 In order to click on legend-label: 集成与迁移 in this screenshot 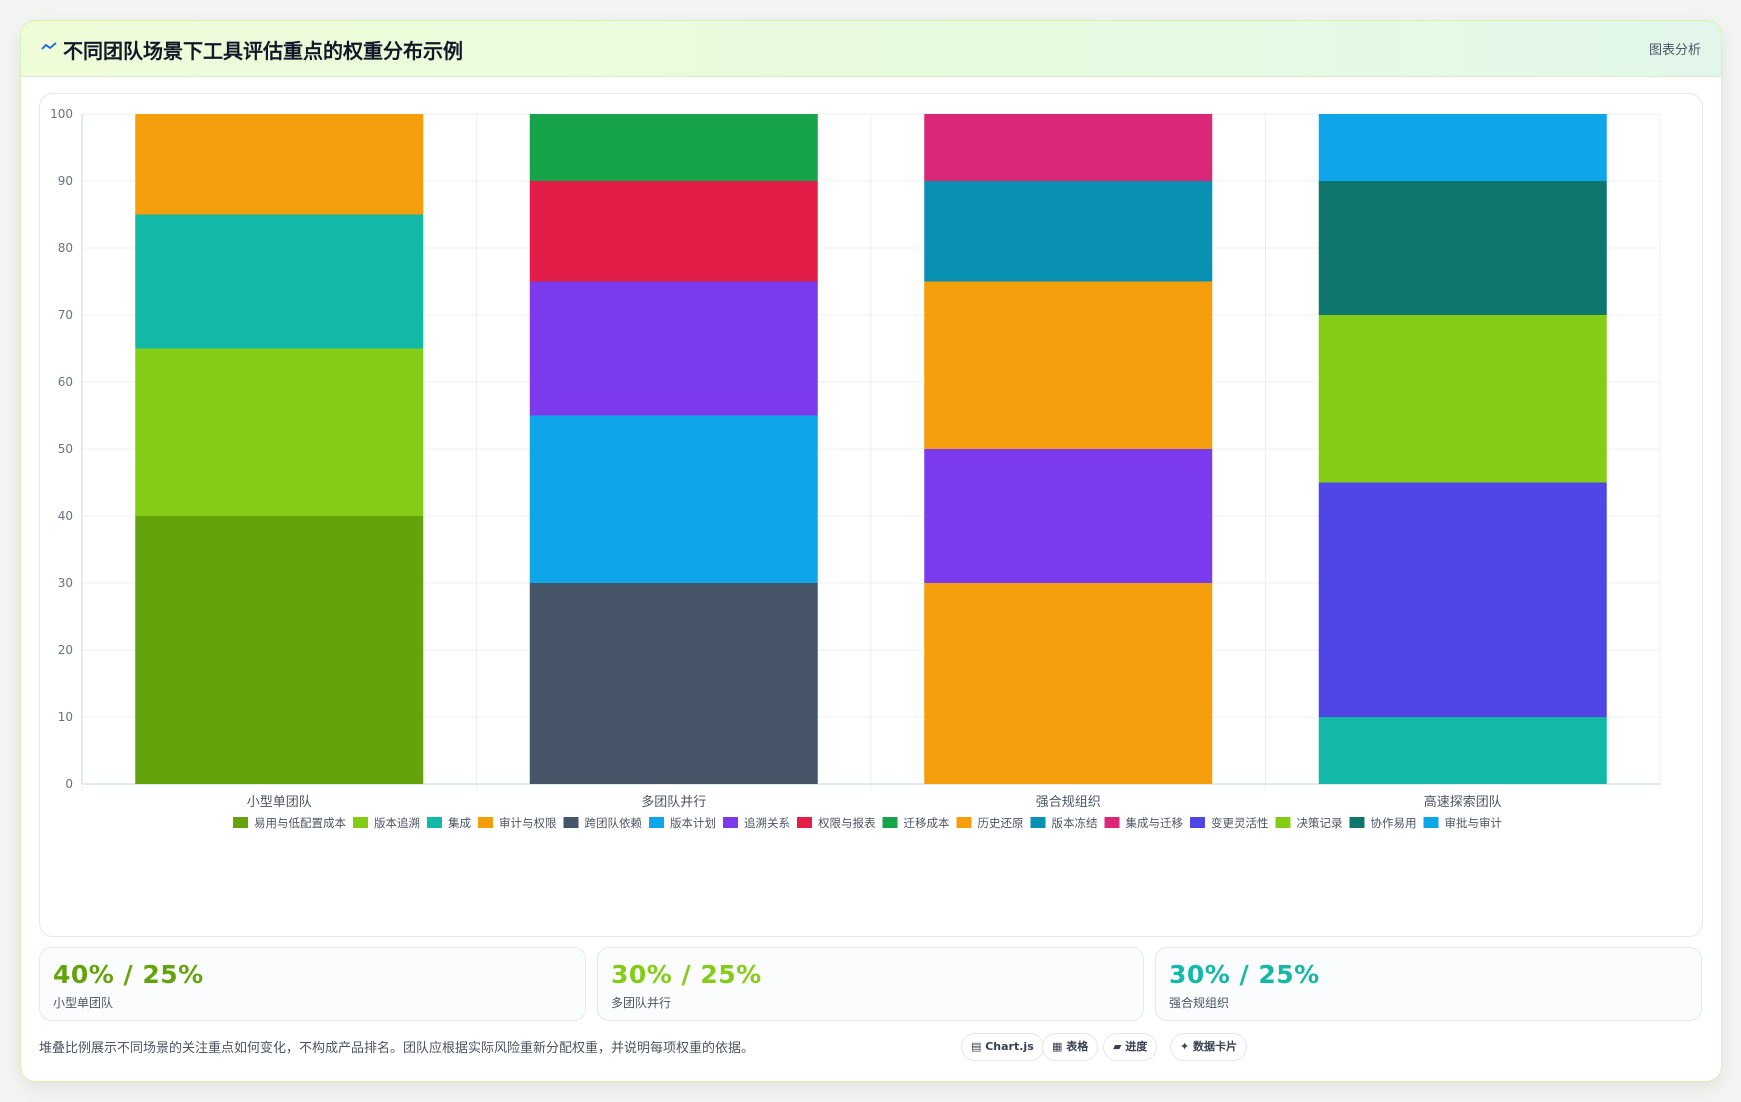, I will do `click(1155, 823)`.